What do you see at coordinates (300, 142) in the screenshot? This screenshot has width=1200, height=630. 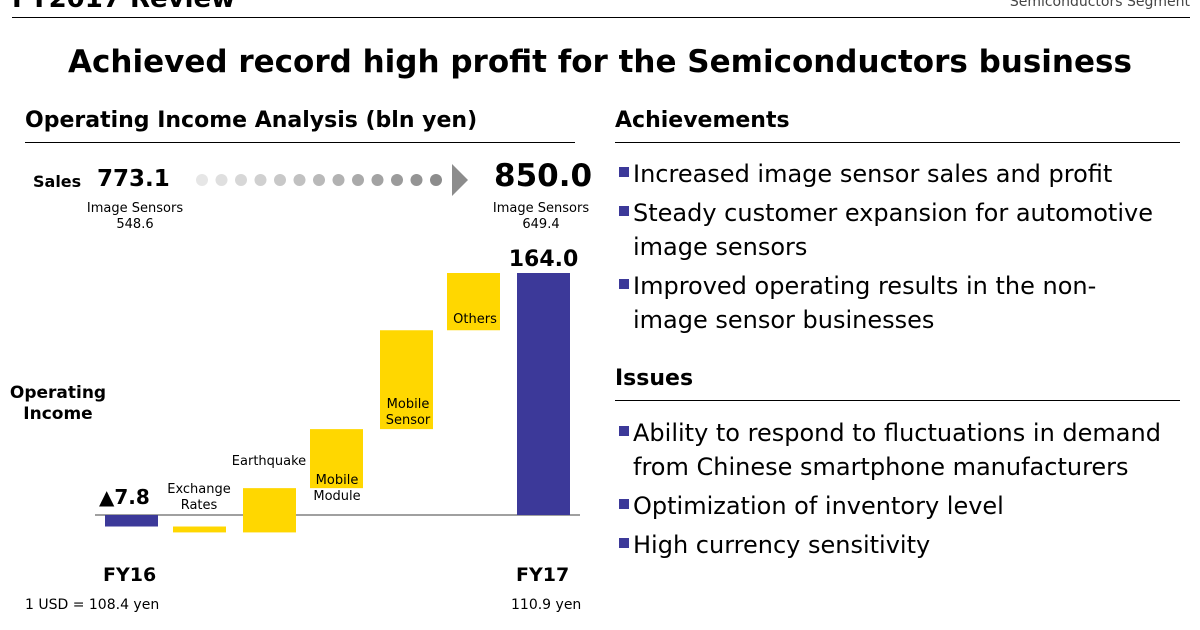 I see `chart-section-divider` at bounding box center [300, 142].